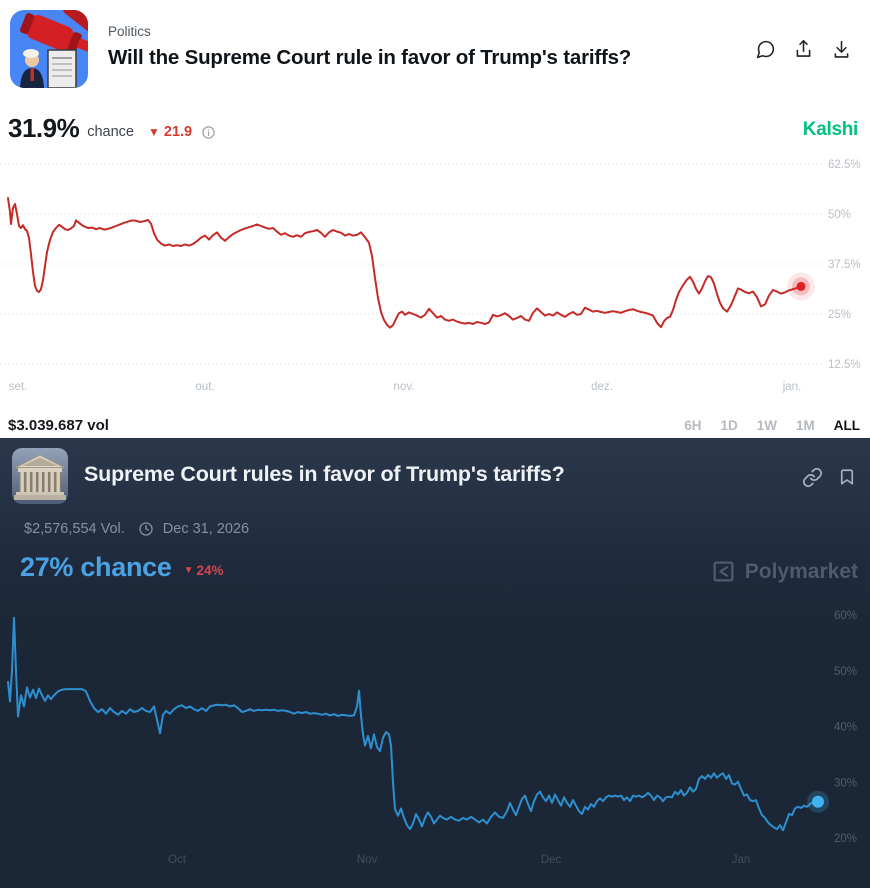 The image size is (870, 888). I want to click on bookmark-icon, so click(847, 477).